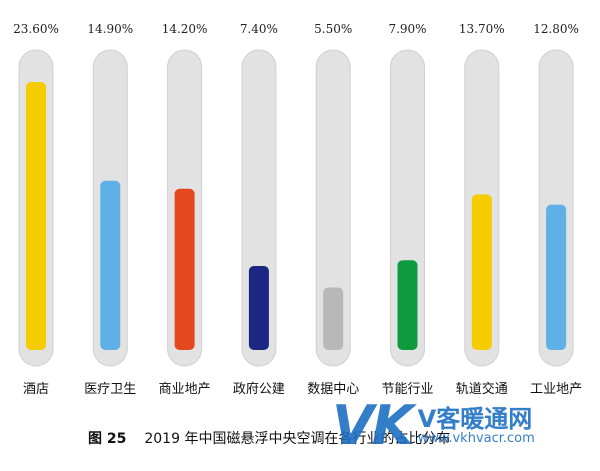 The width and height of the screenshot is (600, 471). Describe the element at coordinates (333, 389) in the screenshot. I see `category-label: 数据中心` at that location.